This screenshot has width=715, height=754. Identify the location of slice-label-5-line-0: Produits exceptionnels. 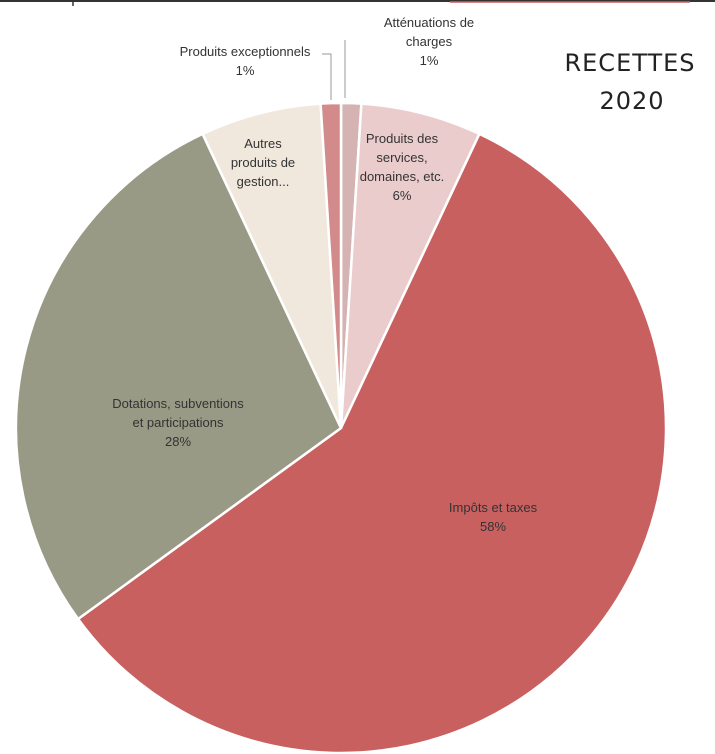
(245, 51).